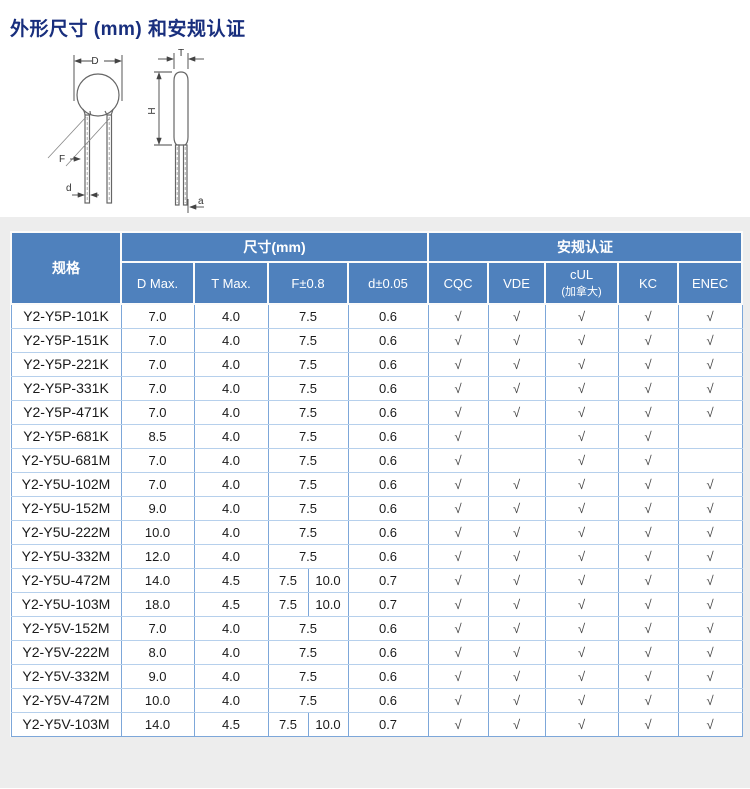 Image resolution: width=750 pixels, height=789 pixels. I want to click on header-spec: 规格, so click(66, 268).